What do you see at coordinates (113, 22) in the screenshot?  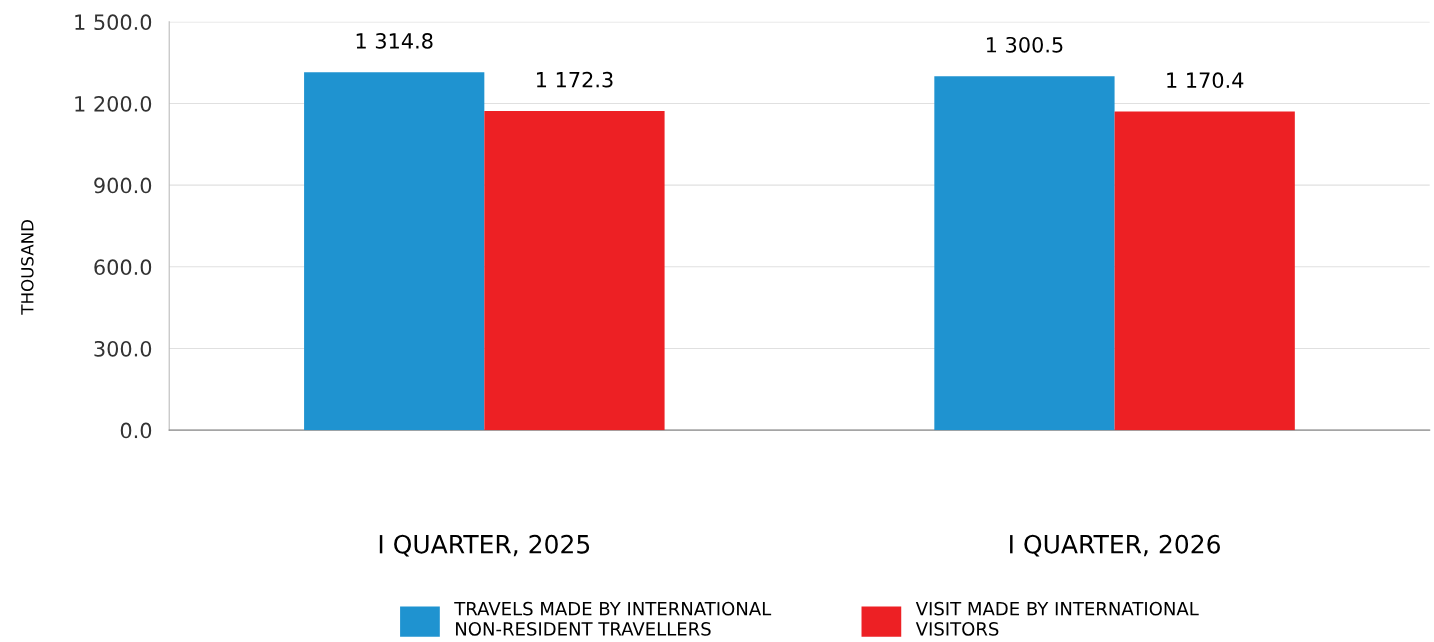 I see `y-tick-label: 1 500.0` at bounding box center [113, 22].